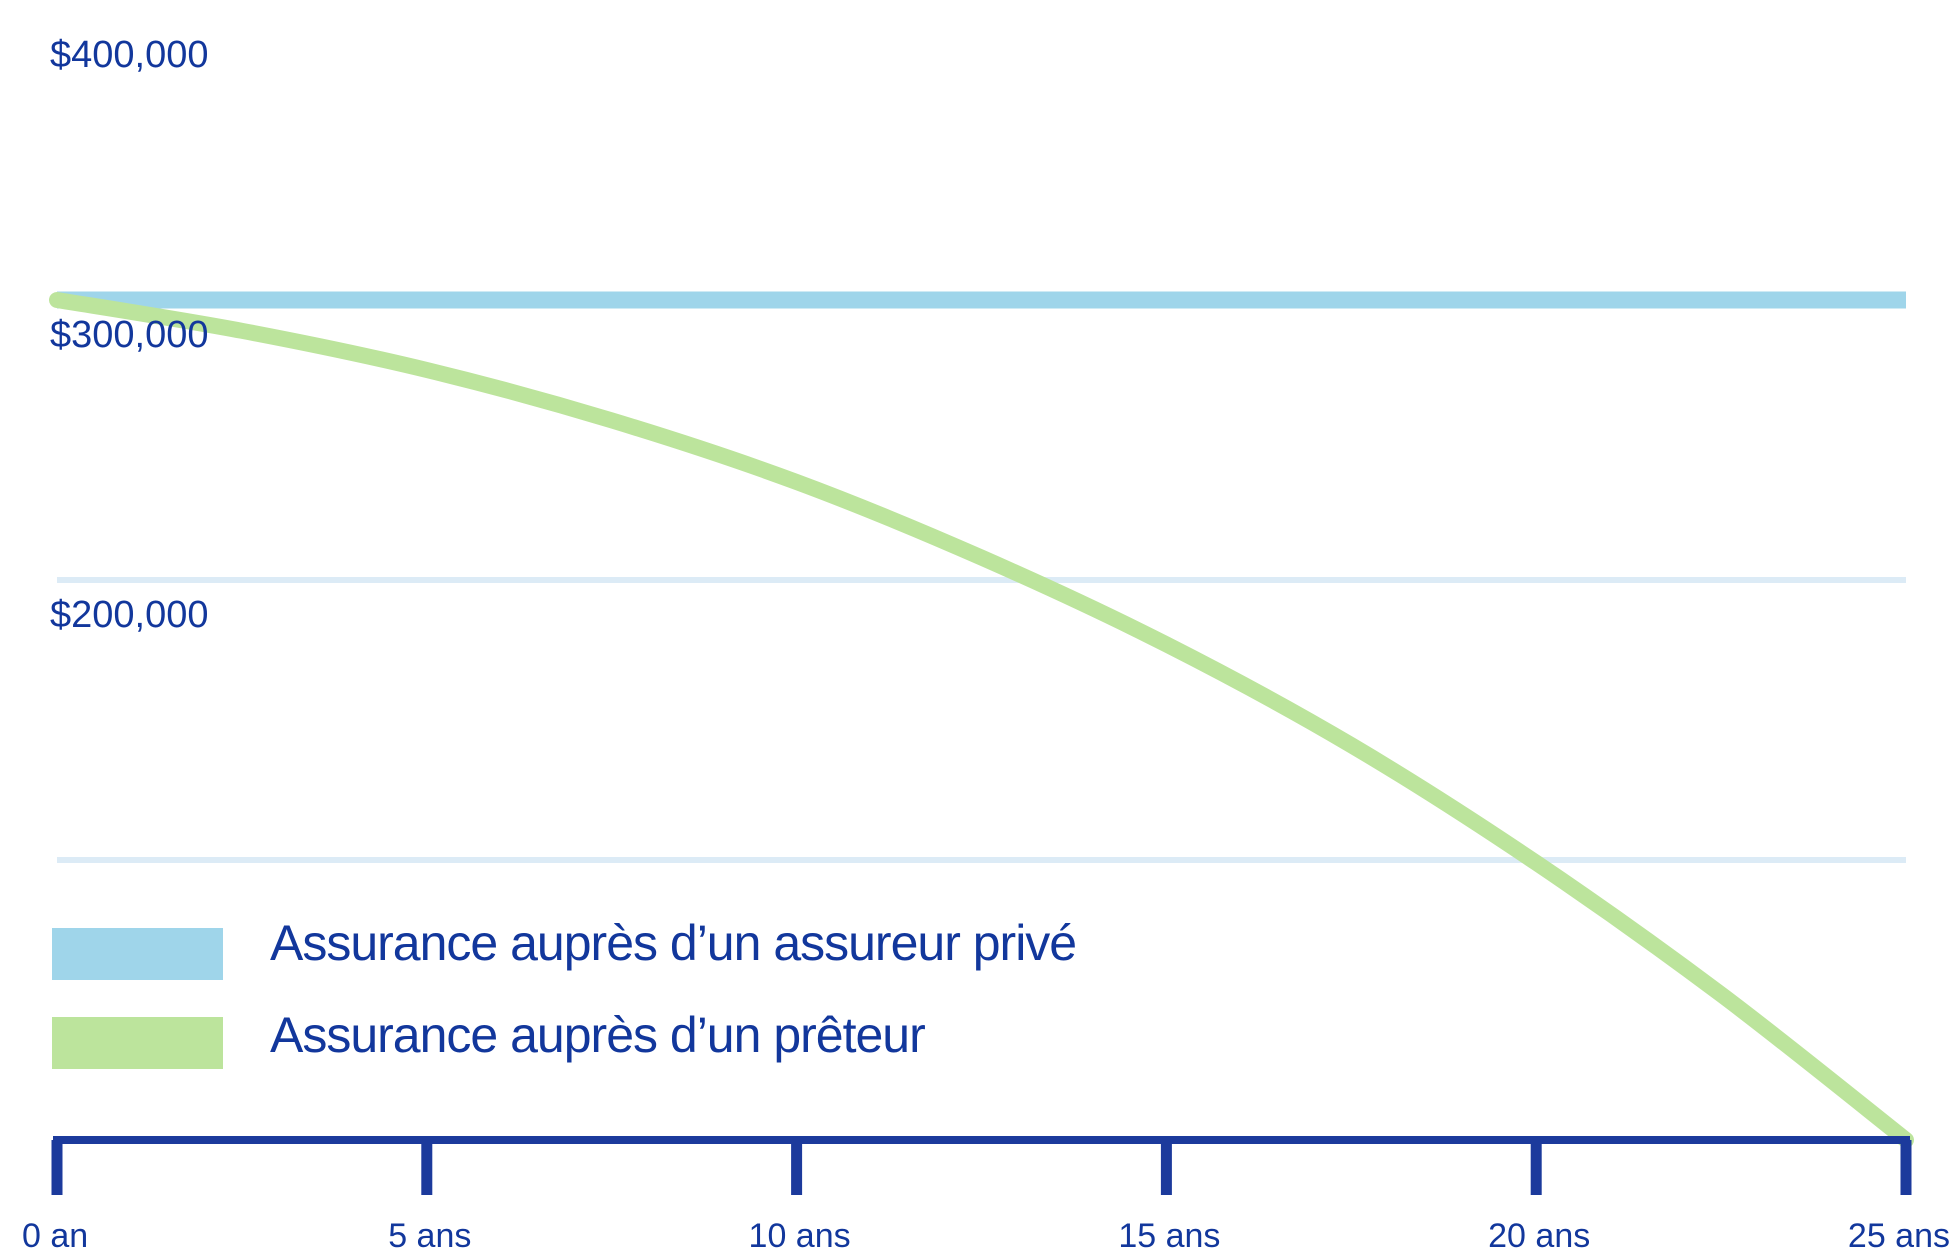 This screenshot has width=1957, height=1257. Describe the element at coordinates (429, 1236) in the screenshot. I see `x-tick-label: 5 ans` at that location.